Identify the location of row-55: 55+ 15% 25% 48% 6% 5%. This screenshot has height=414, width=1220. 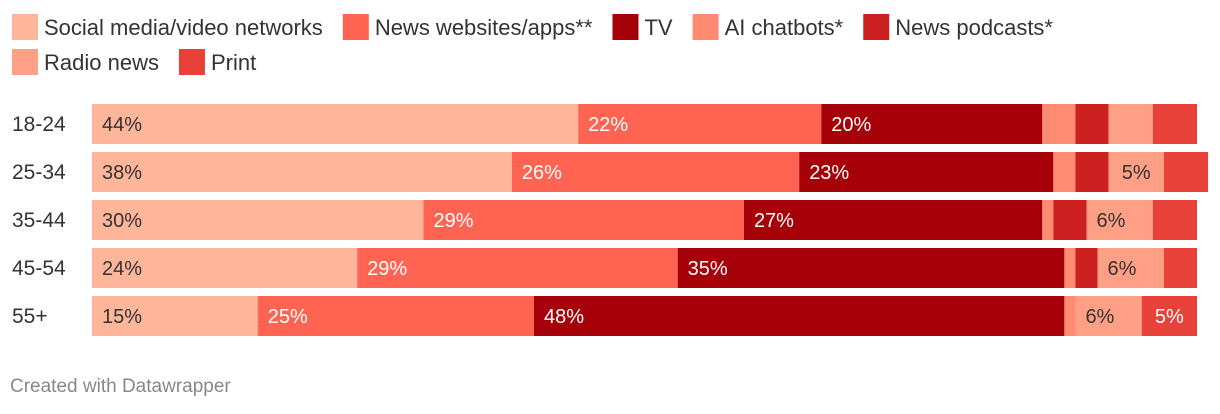
(604, 316).